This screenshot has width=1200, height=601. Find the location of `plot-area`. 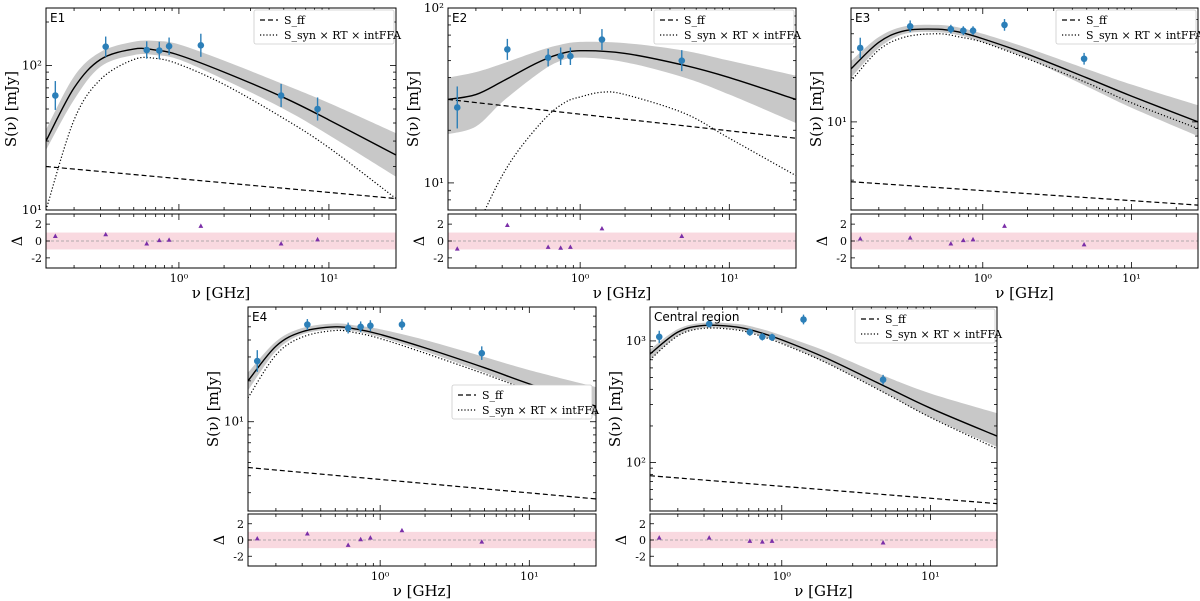

plot-area is located at coordinates (422, 409).